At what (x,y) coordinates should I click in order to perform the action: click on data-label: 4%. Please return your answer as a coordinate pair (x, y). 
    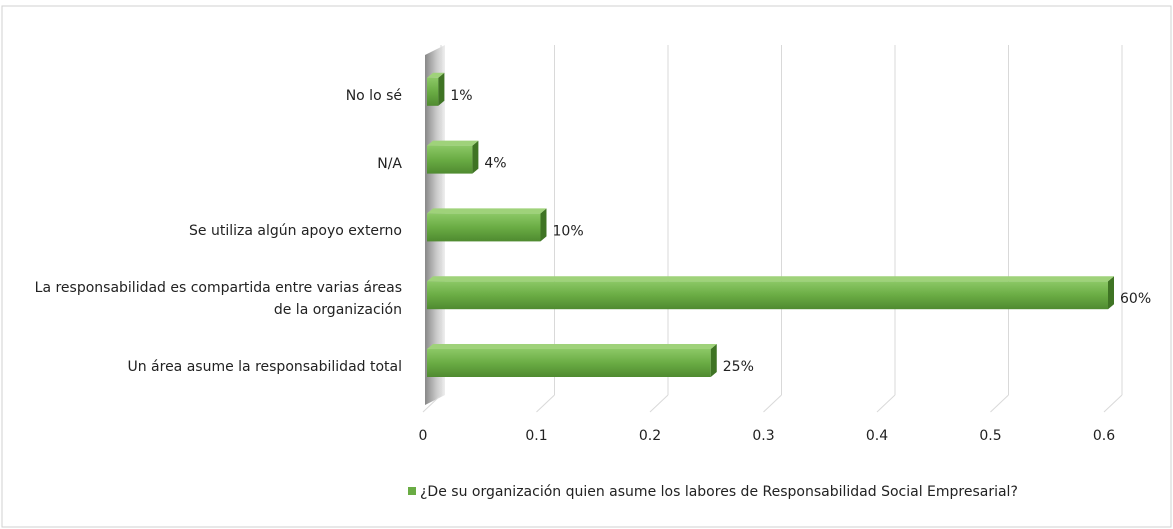
    Looking at the image, I should click on (495, 164).